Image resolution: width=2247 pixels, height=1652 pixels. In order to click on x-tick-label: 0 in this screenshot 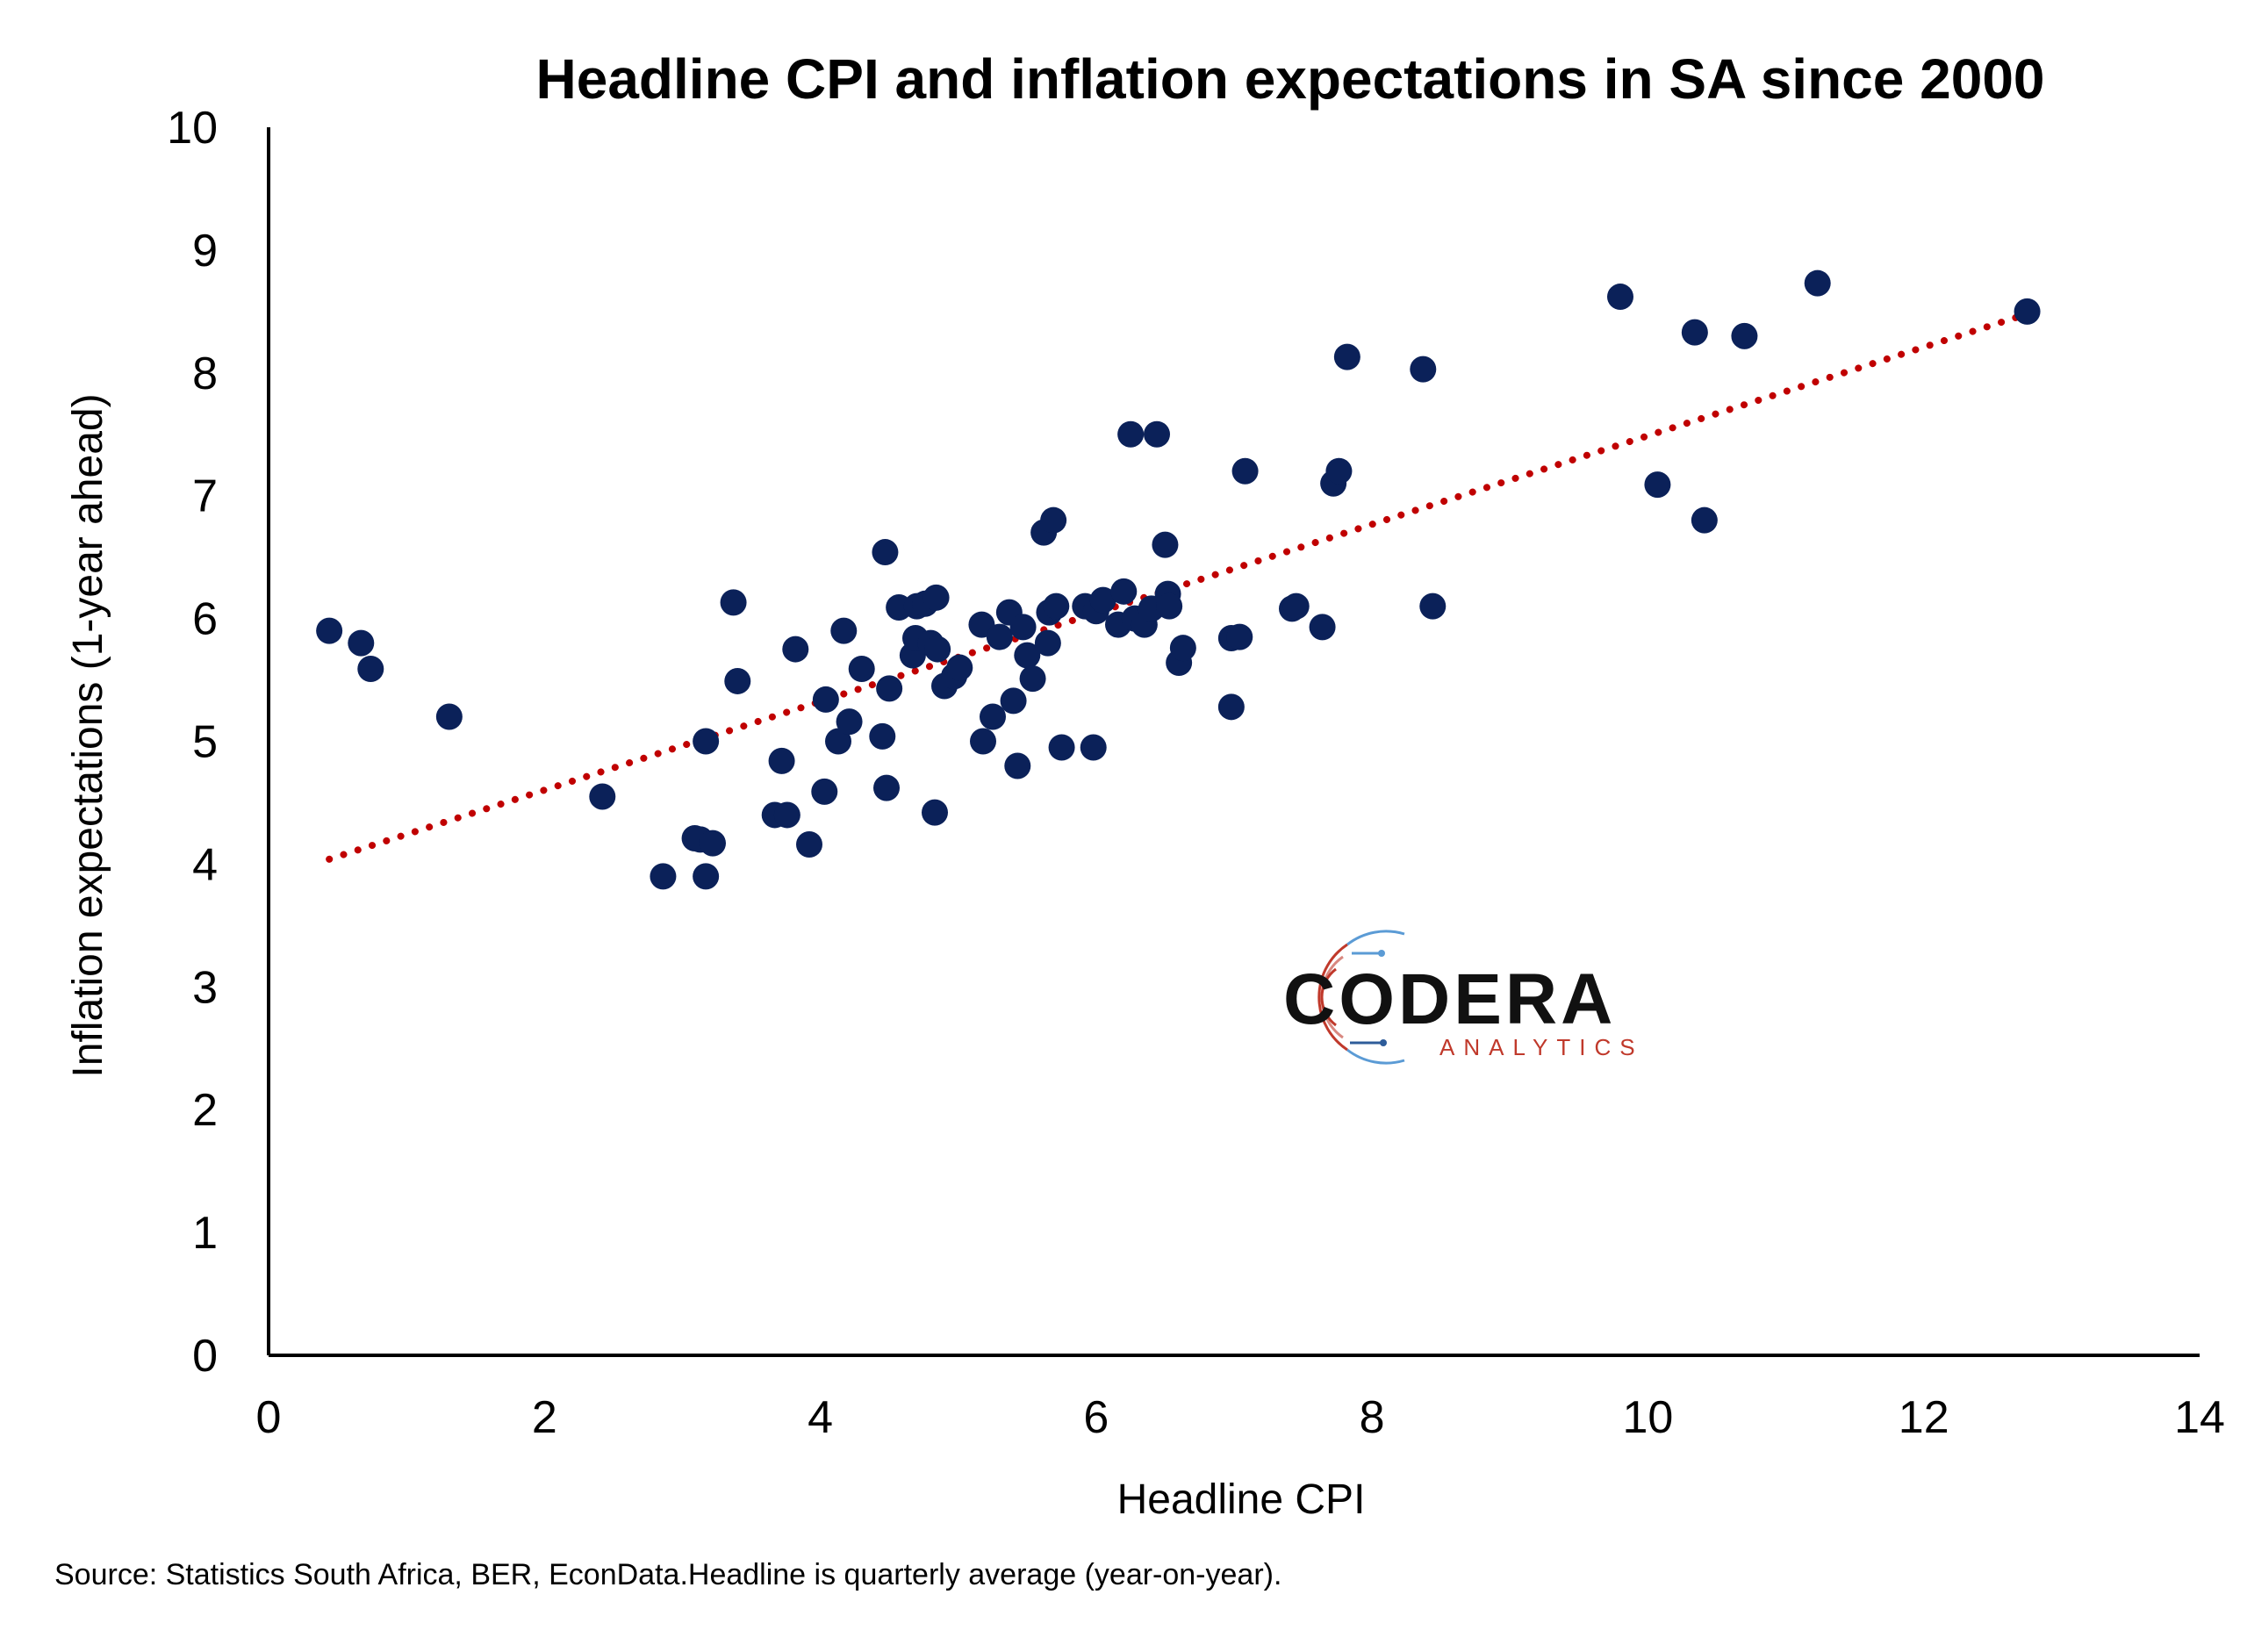, I will do `click(269, 1417)`.